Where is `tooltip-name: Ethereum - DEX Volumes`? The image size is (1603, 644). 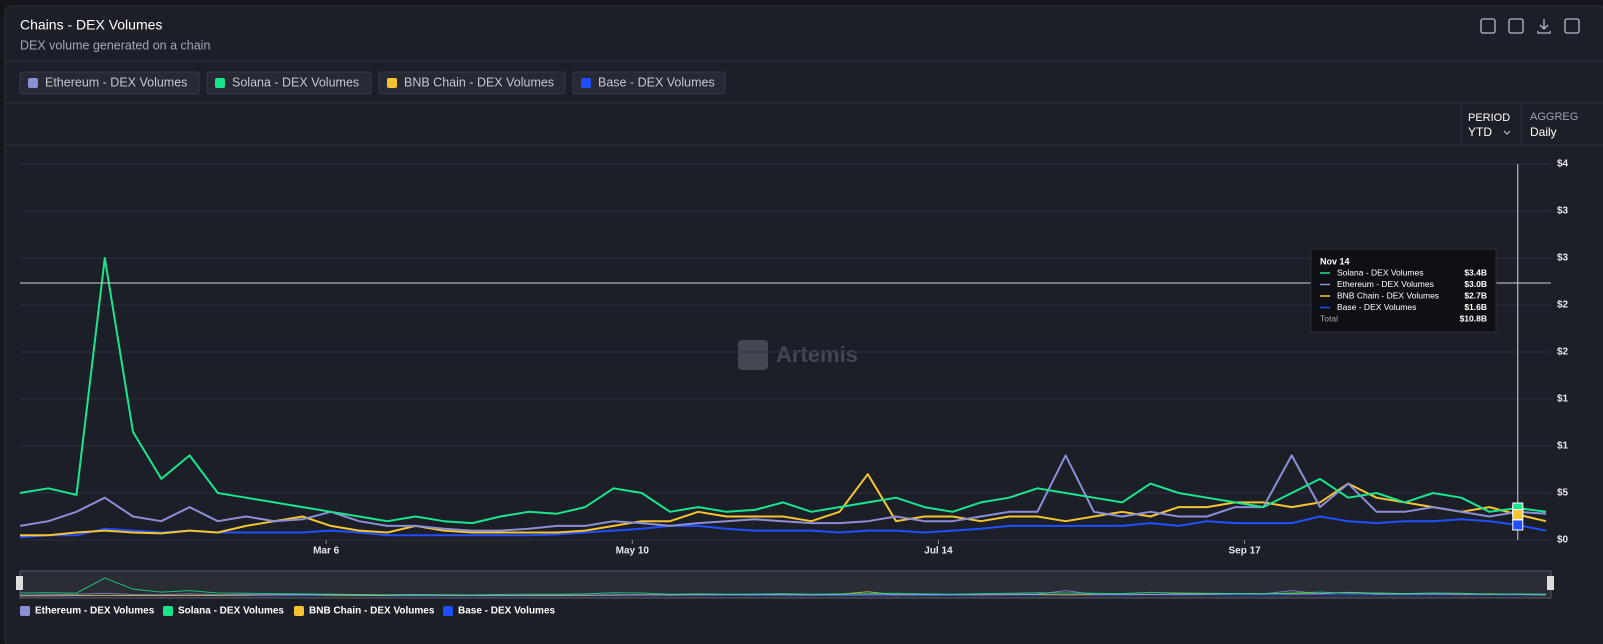 tooltip-name: Ethereum - DEX Volumes is located at coordinates (1385, 284).